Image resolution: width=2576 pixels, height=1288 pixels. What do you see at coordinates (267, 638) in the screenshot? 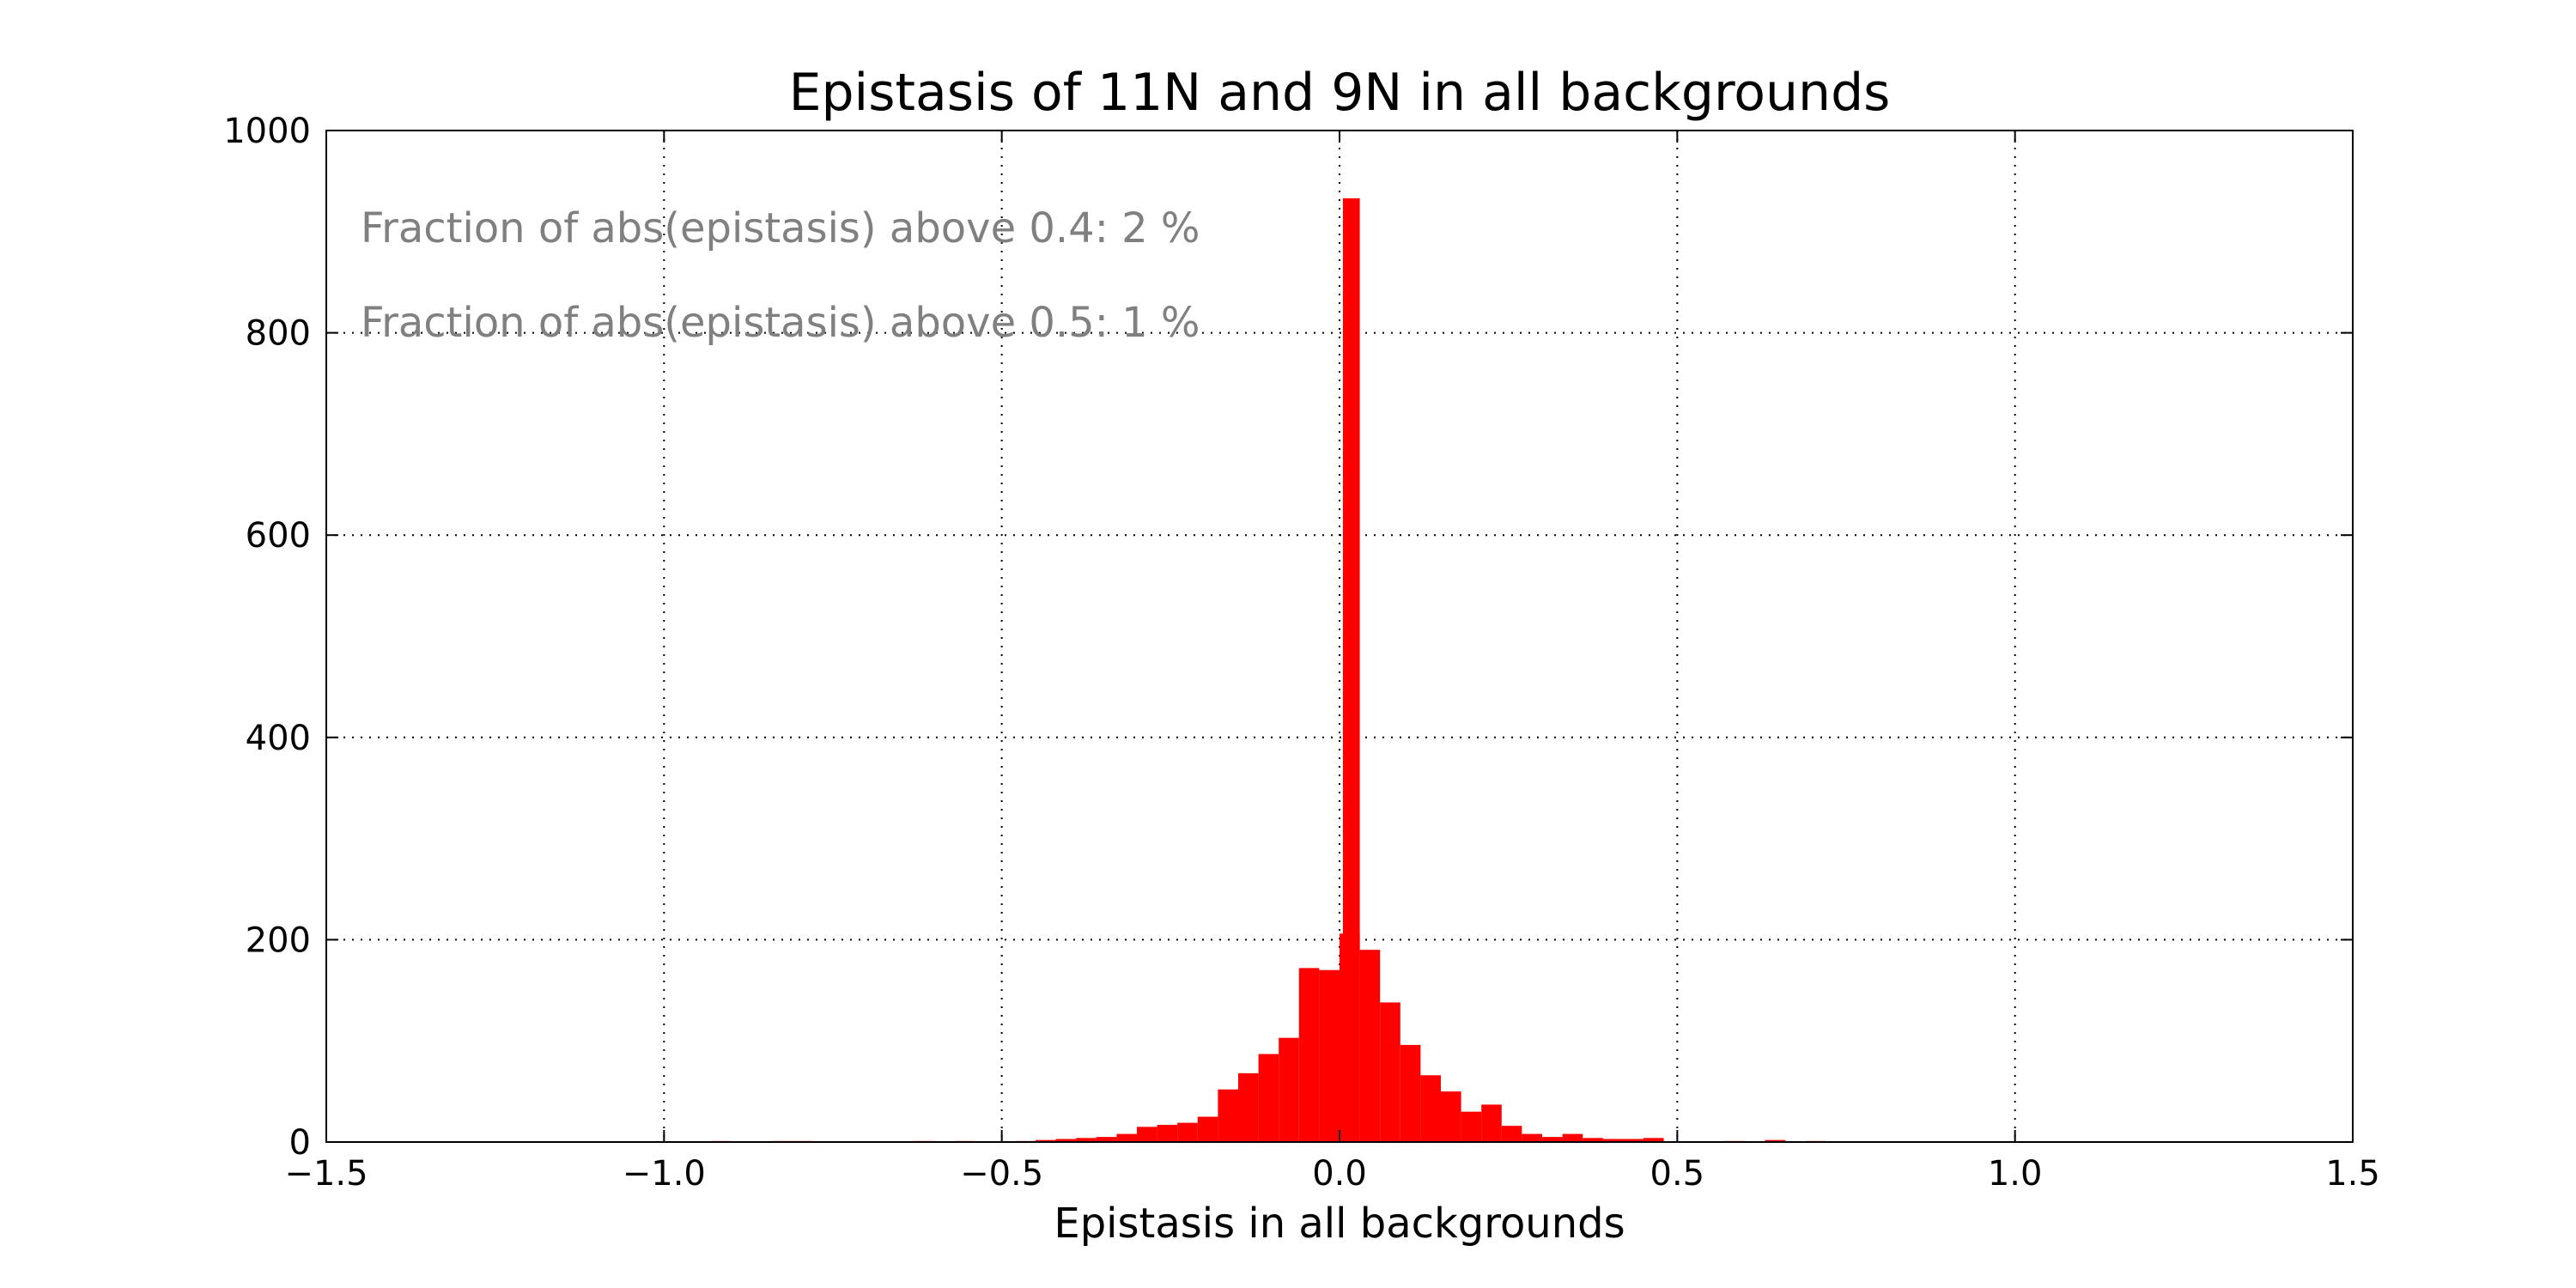
I see `y-tick-labels: 0 200 400 600 800 1000` at bounding box center [267, 638].